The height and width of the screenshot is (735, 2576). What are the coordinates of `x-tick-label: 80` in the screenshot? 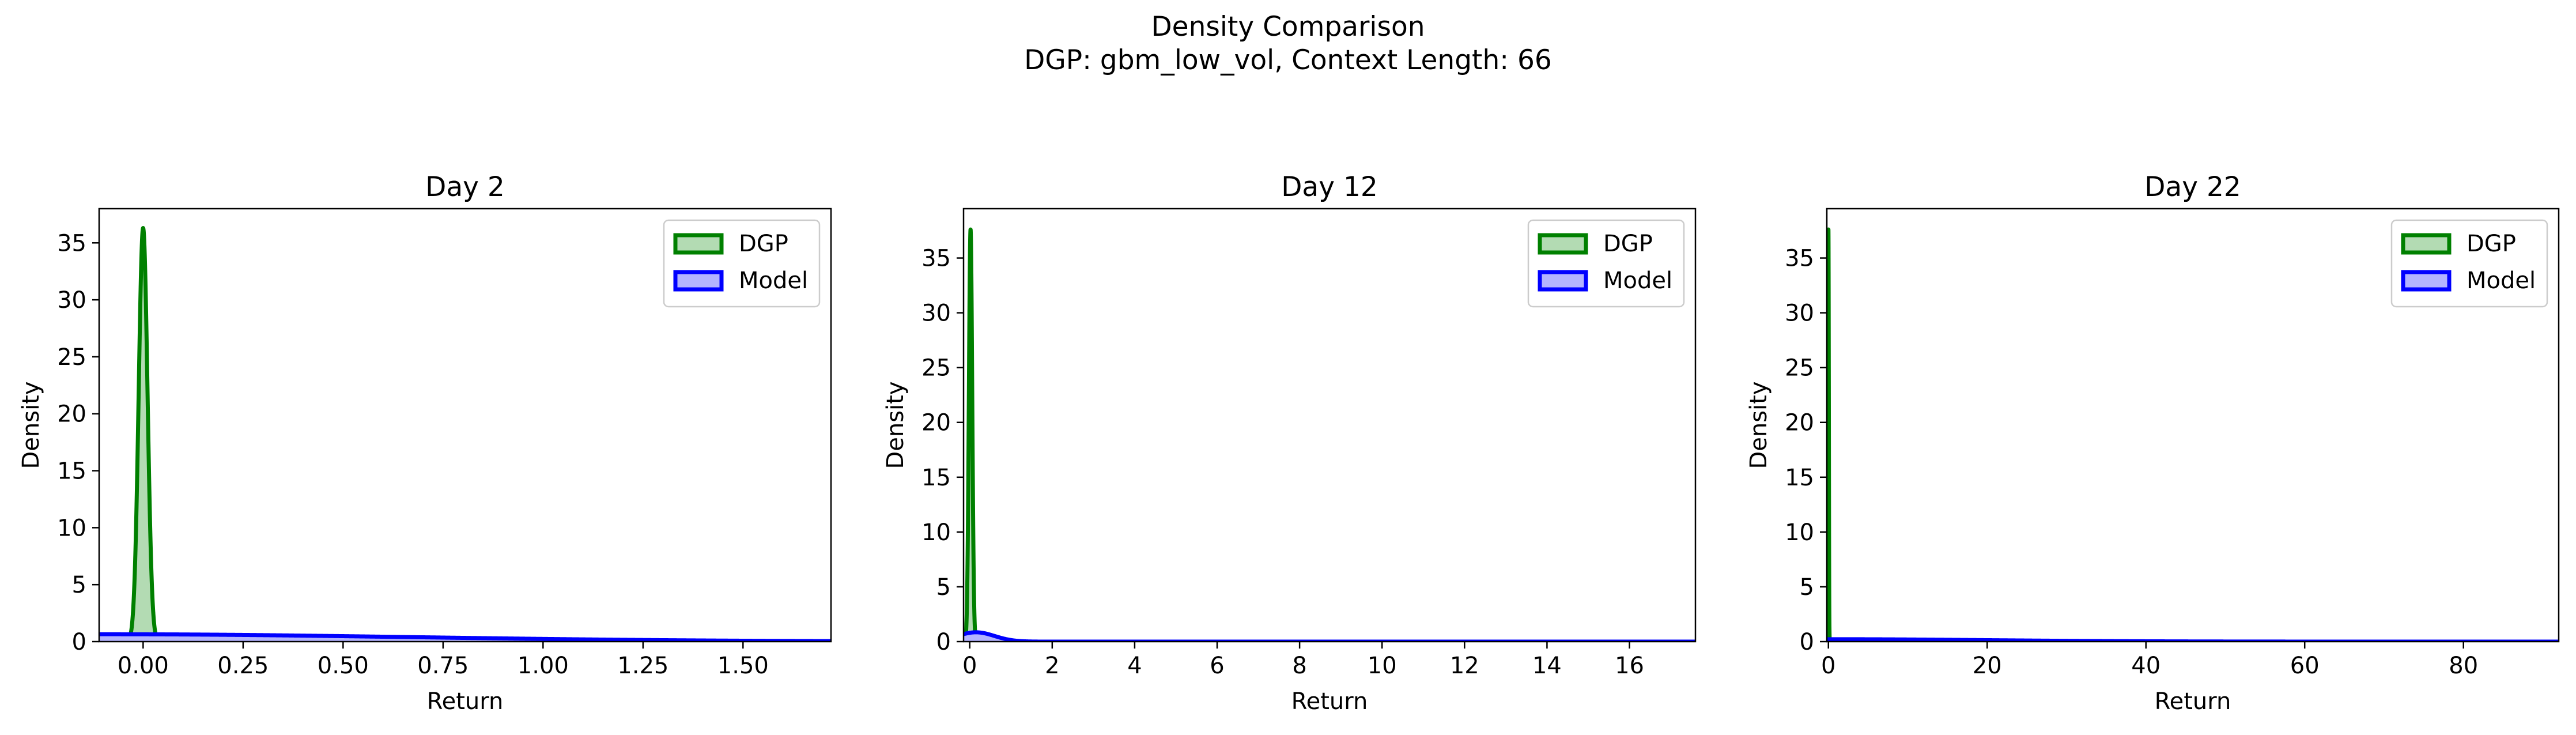 It's located at (2463, 666).